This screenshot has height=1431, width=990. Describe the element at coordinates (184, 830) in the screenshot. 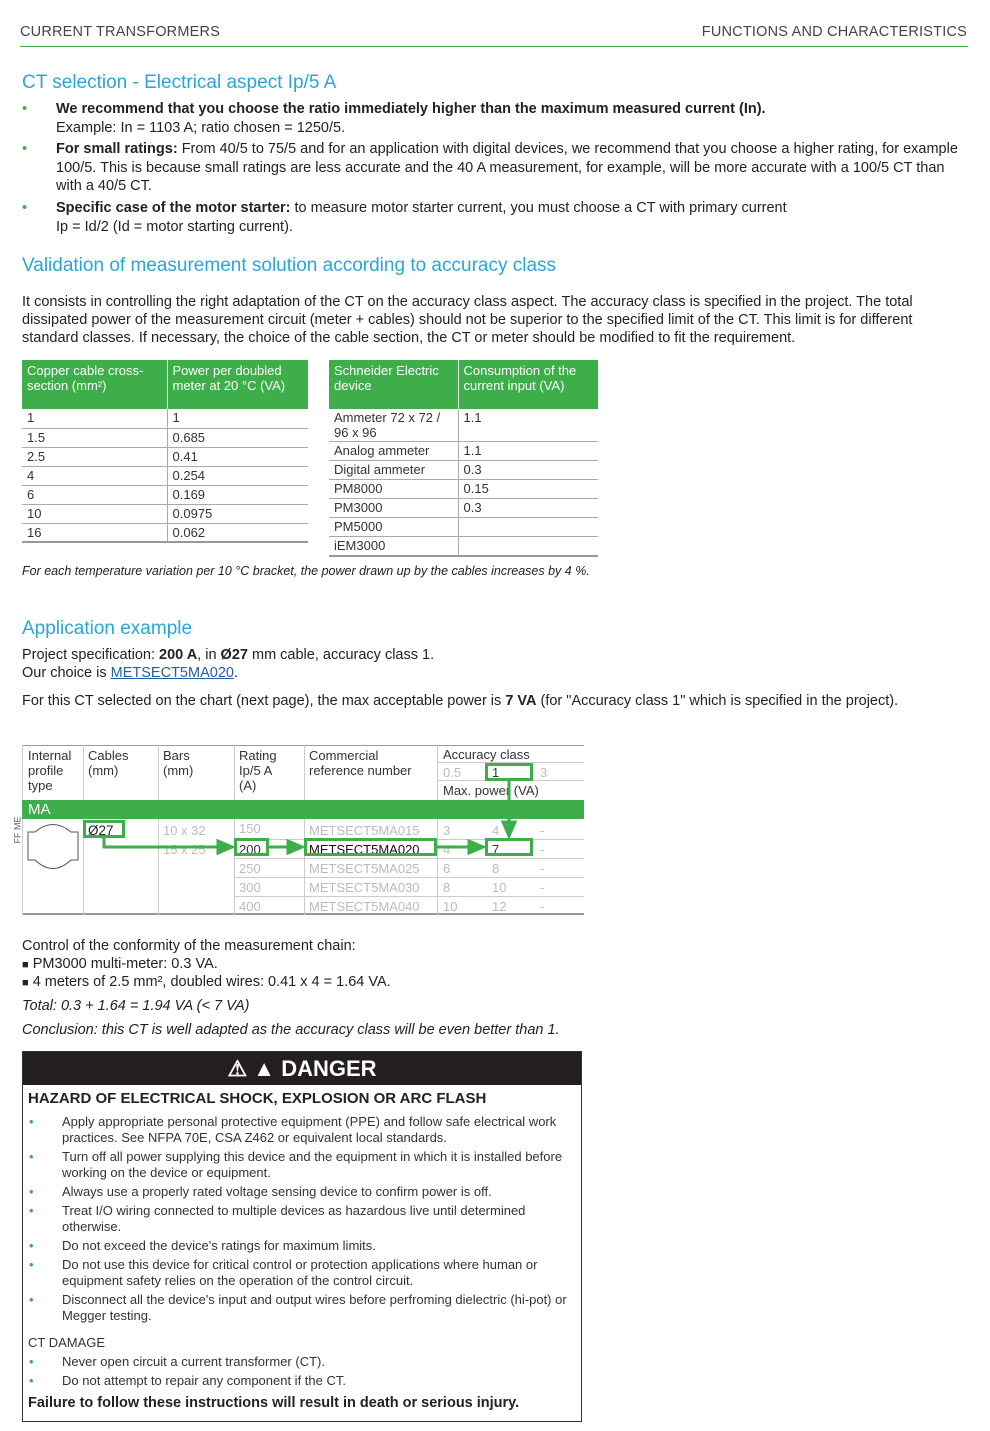

I see `bar-value: 10 x 32` at that location.